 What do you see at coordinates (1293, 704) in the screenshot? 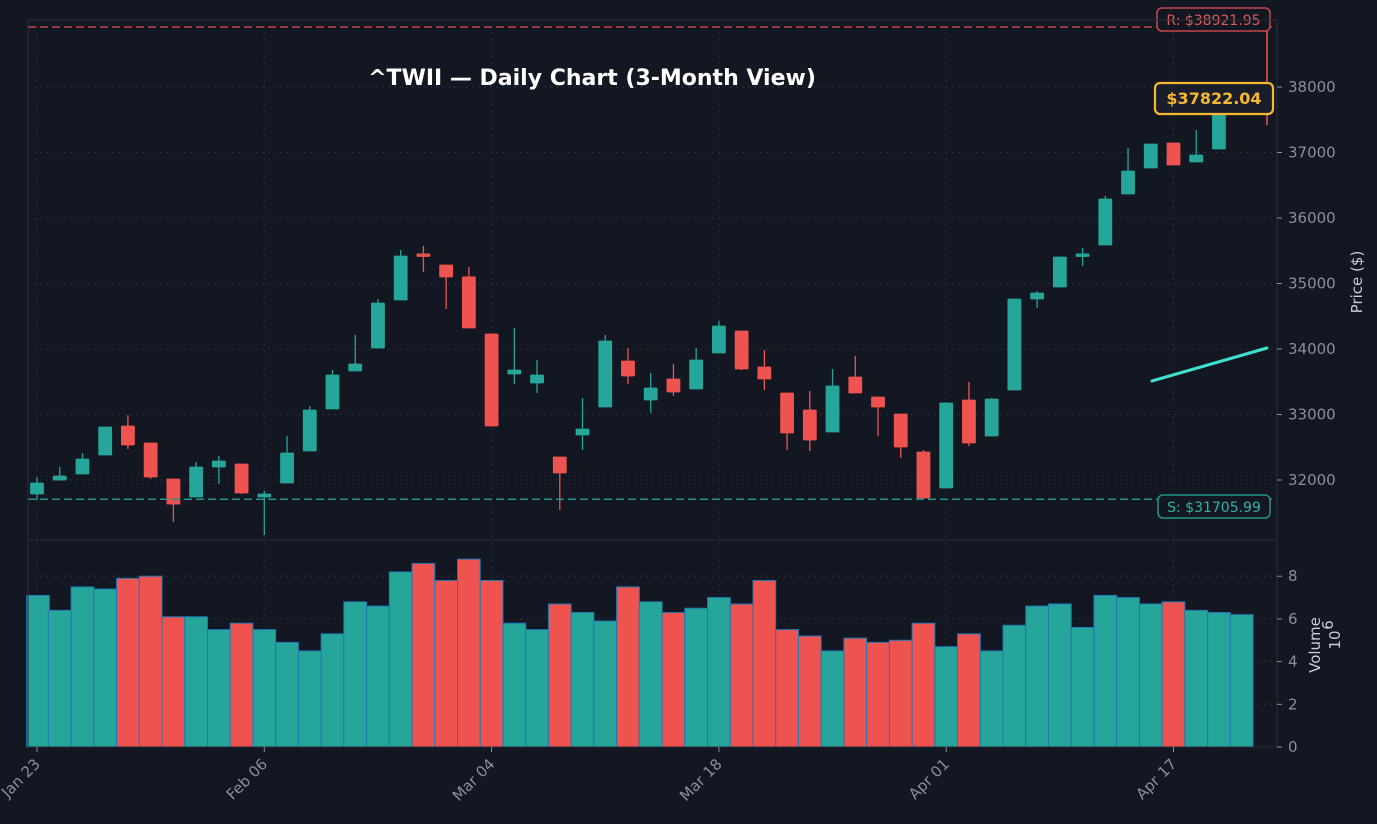
I see `volume-tick-label: 2` at bounding box center [1293, 704].